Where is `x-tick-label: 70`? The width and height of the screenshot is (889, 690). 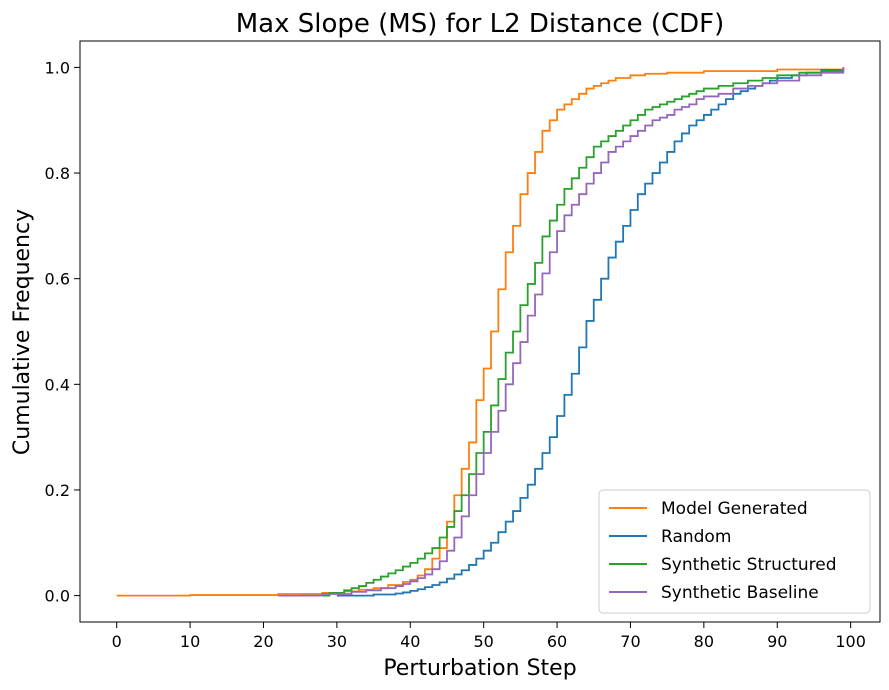
x-tick-label: 70 is located at coordinates (630, 641).